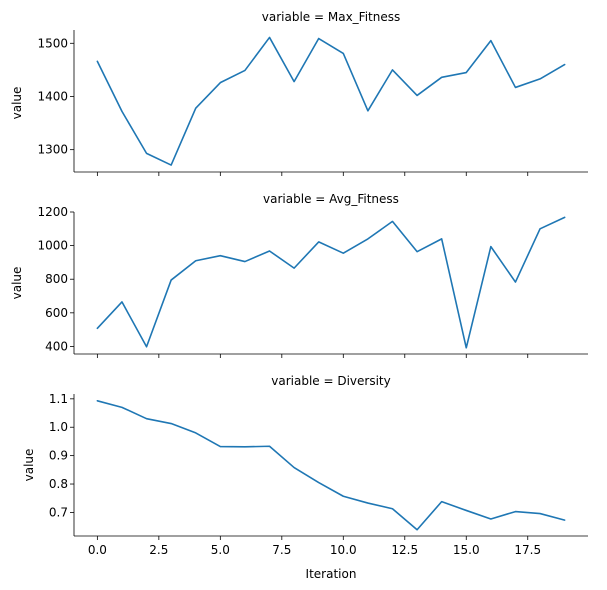 The width and height of the screenshot is (607, 590). I want to click on x-tick-label: 10.0, so click(343, 550).